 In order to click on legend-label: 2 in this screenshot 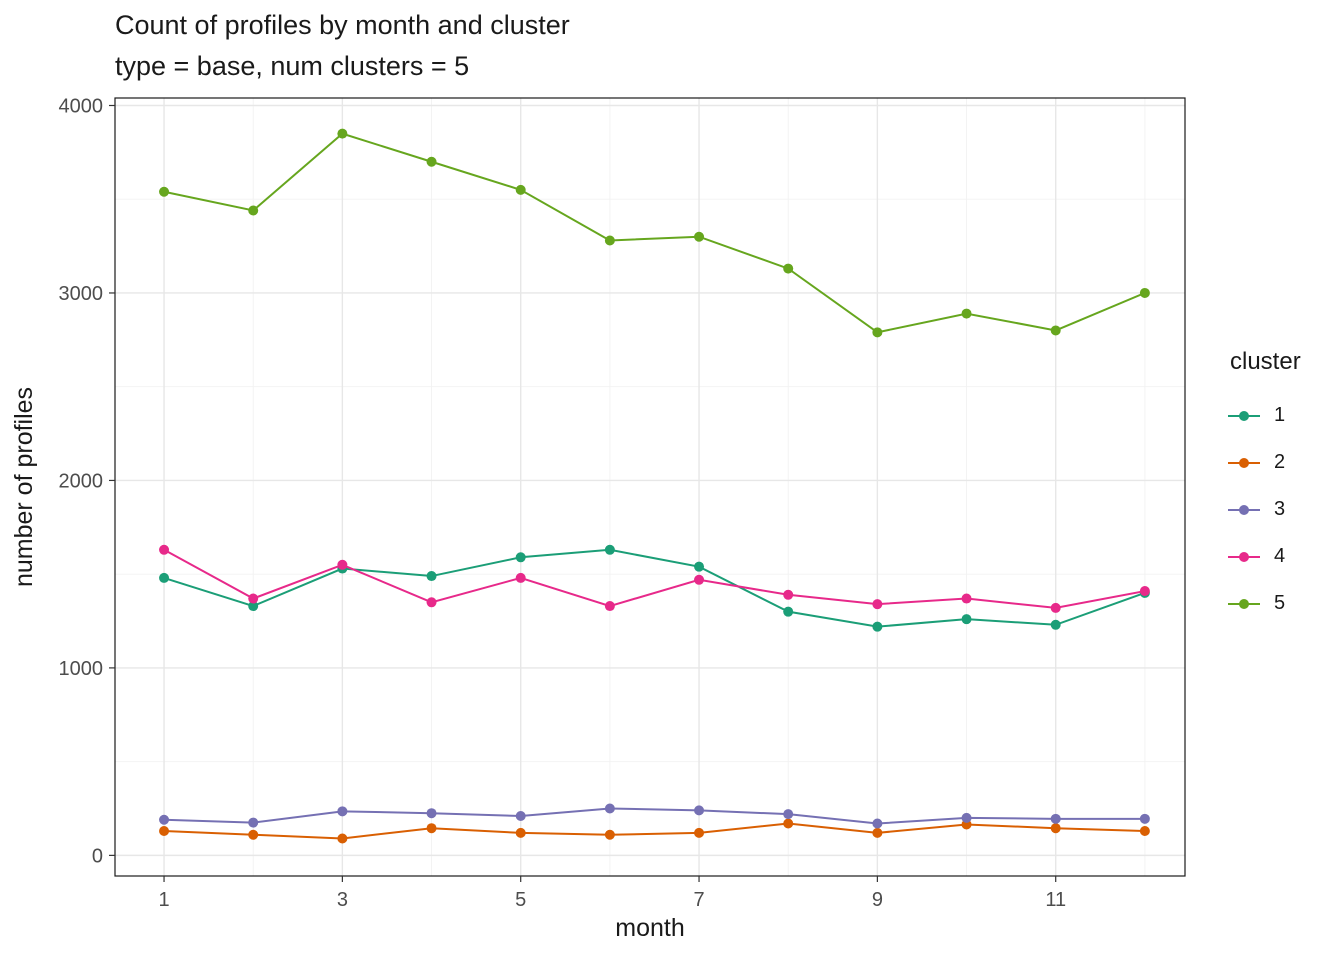, I will do `click(1280, 462)`.